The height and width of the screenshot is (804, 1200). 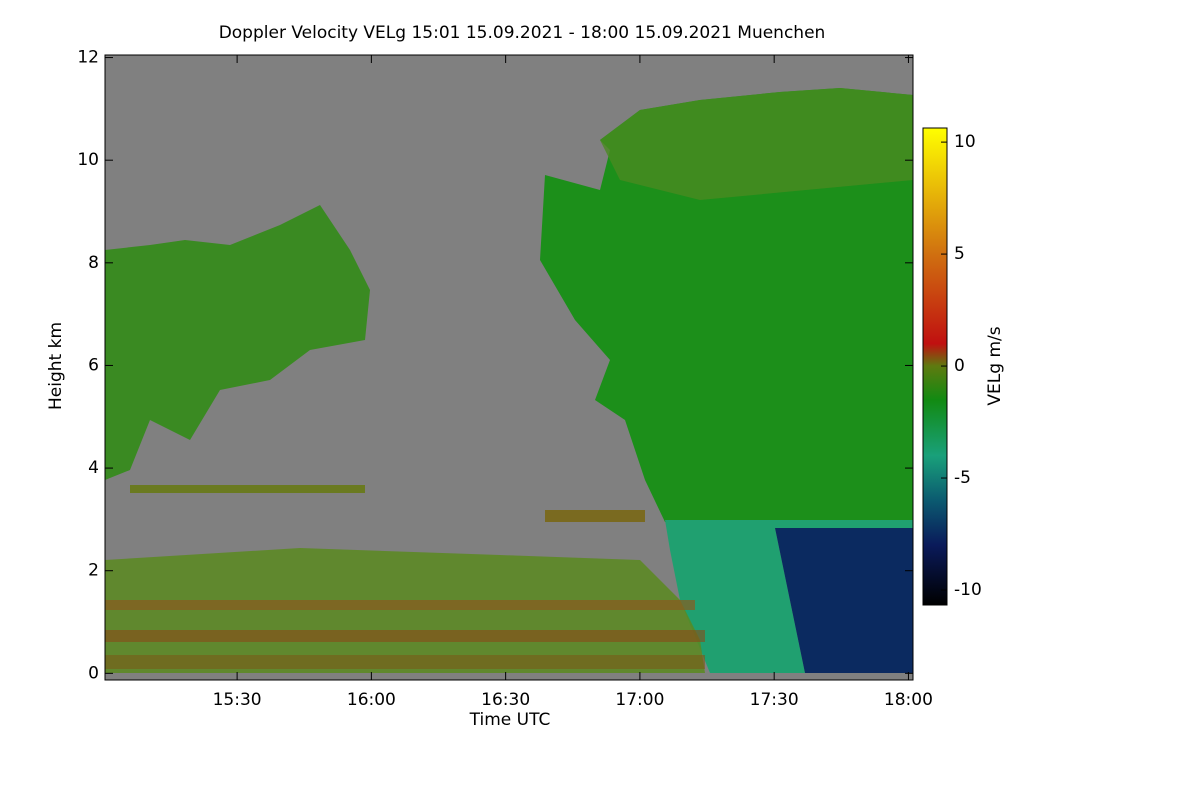 What do you see at coordinates (639, 700) in the screenshot?
I see `x-tick-label: 17:00` at bounding box center [639, 700].